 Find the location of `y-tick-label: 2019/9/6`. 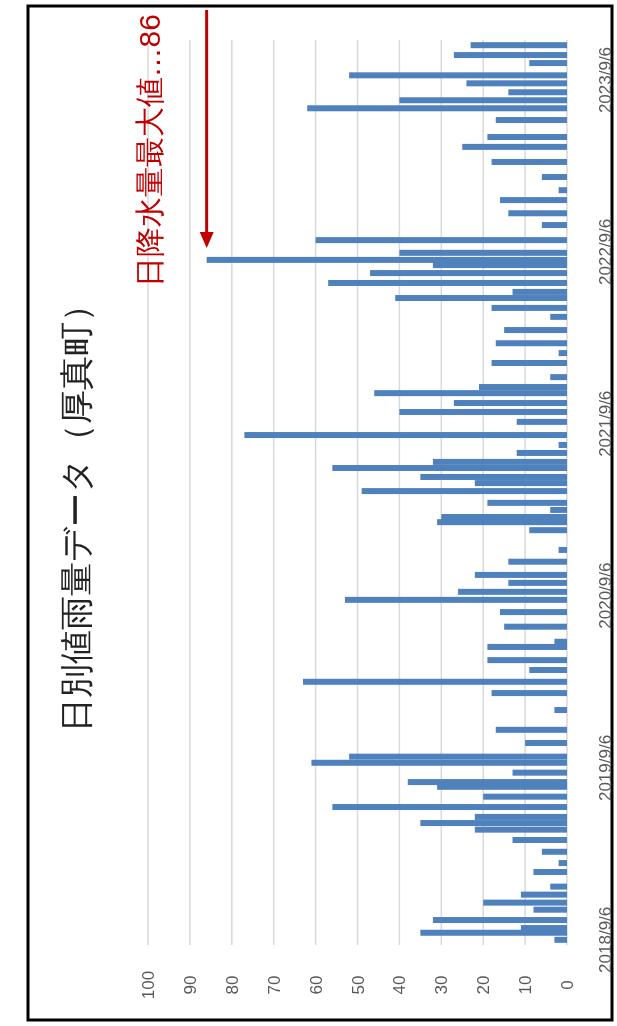

y-tick-label: 2019/9/6 is located at coordinates (605, 768).